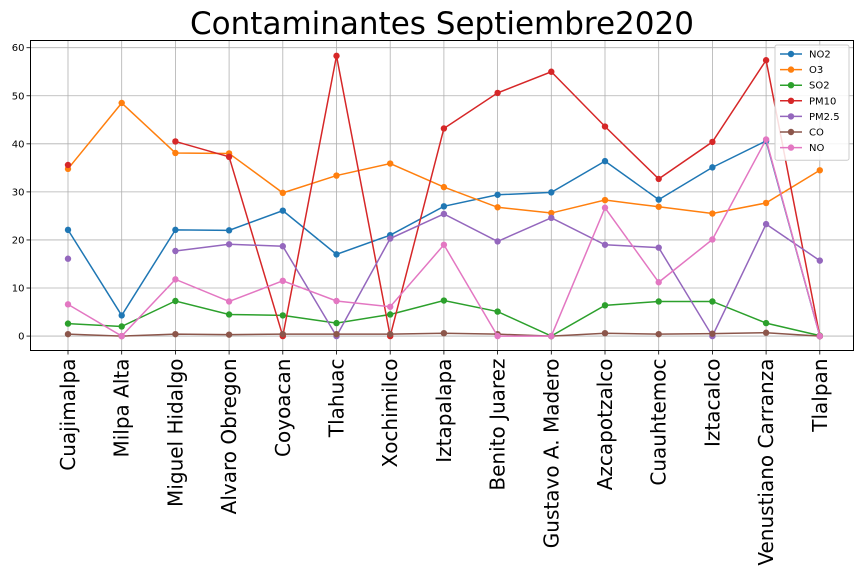 The height and width of the screenshot is (576, 864). What do you see at coordinates (229, 437) in the screenshot?
I see `x-tick-label: Alvaro Obregon` at bounding box center [229, 437].